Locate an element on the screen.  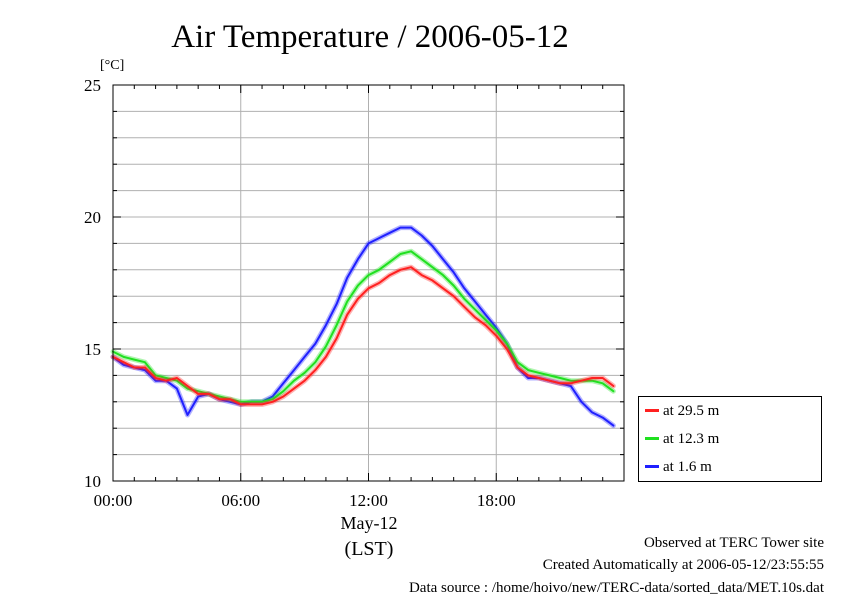
y-axis-unit: [°C] is located at coordinates (112, 65).